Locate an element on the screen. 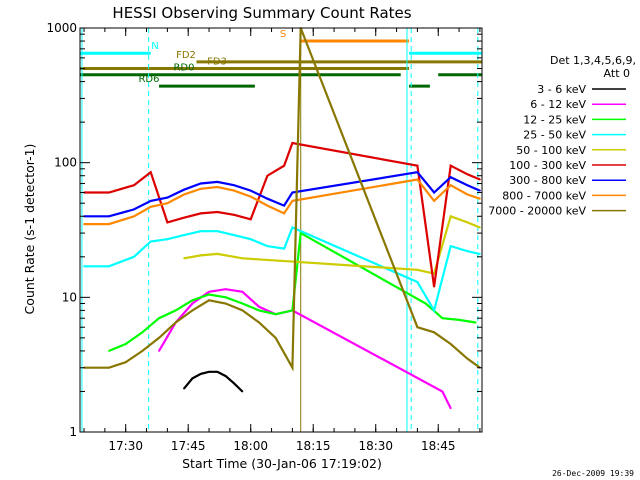 The image size is (640, 480). x-tick-label: 18:45 is located at coordinates (438, 446).